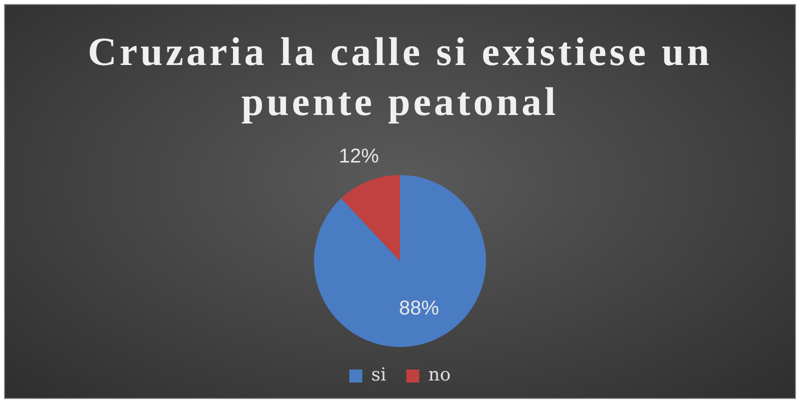 This screenshot has height=405, width=802. Describe the element at coordinates (419, 308) in the screenshot. I see `data-label: 88%` at that location.